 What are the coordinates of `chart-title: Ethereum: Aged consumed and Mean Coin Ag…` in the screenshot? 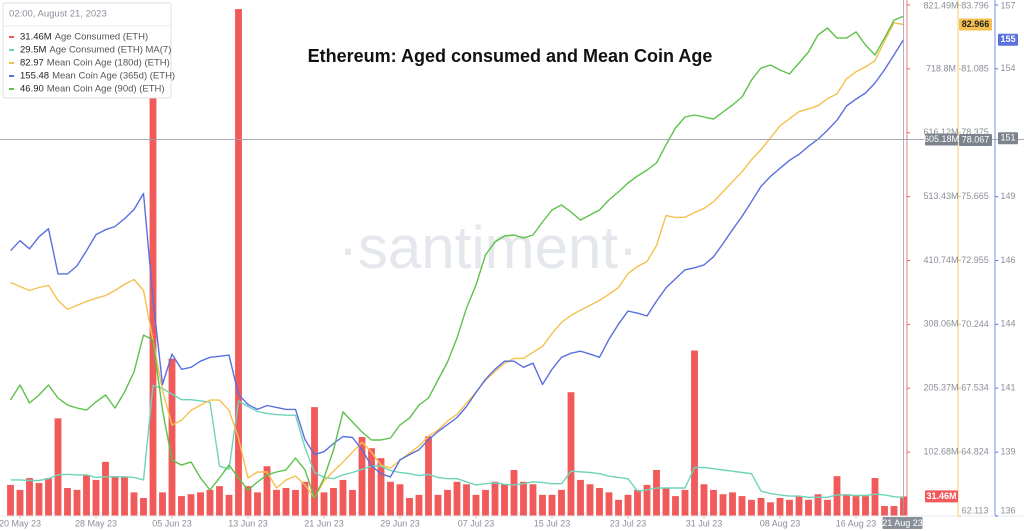 It's located at (510, 56).